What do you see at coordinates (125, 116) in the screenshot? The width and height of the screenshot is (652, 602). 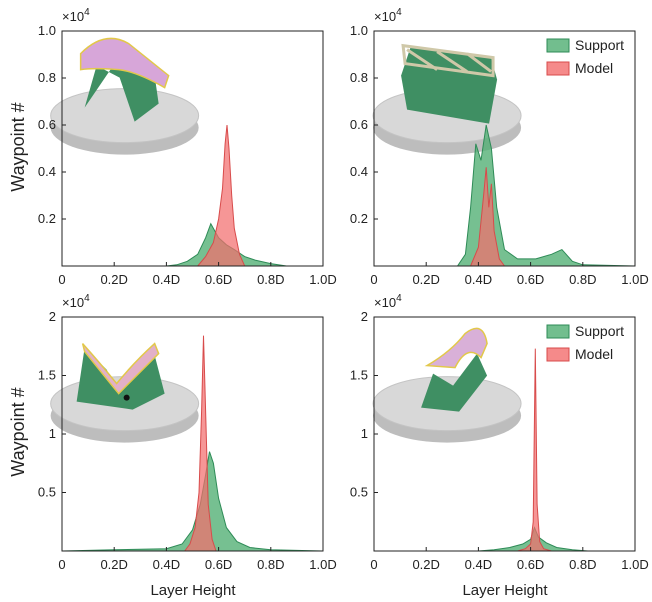 I see `platform-top` at bounding box center [125, 116].